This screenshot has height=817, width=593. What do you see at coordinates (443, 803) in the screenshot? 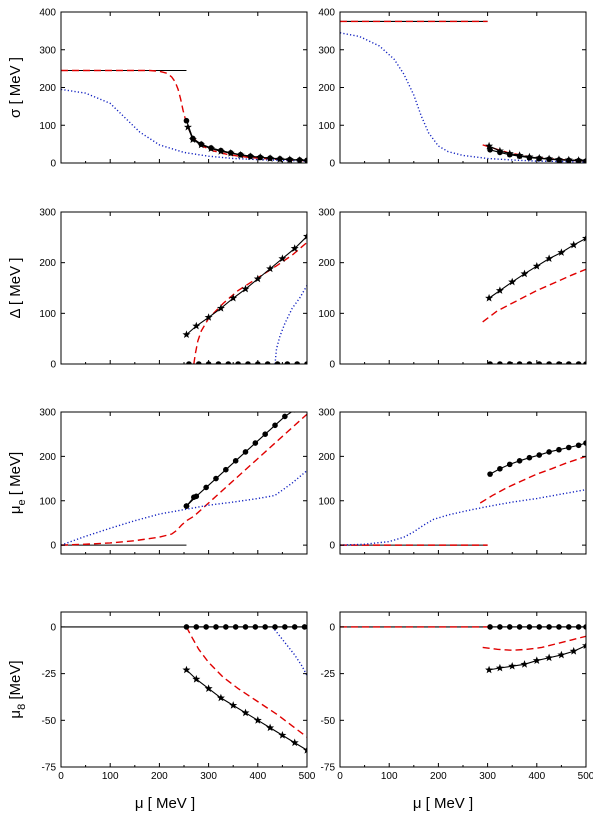
I see `x-axis-label-right: μ [ MeV ]` at bounding box center [443, 803].